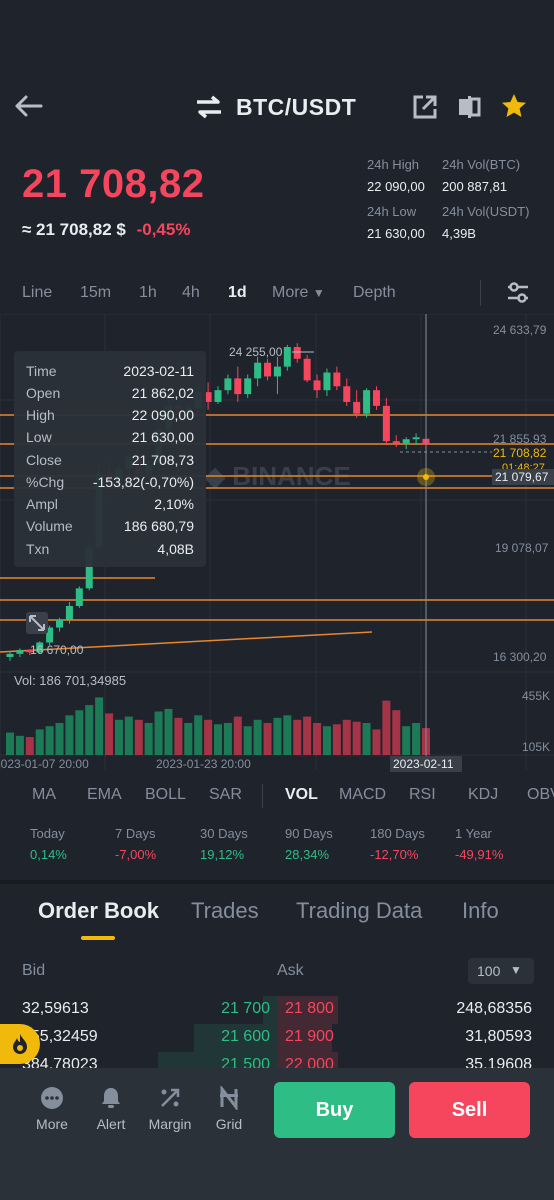 Image resolution: width=554 pixels, height=1200 pixels. Describe the element at coordinates (363, 794) in the screenshot. I see `indicator-macd: MACD` at that location.